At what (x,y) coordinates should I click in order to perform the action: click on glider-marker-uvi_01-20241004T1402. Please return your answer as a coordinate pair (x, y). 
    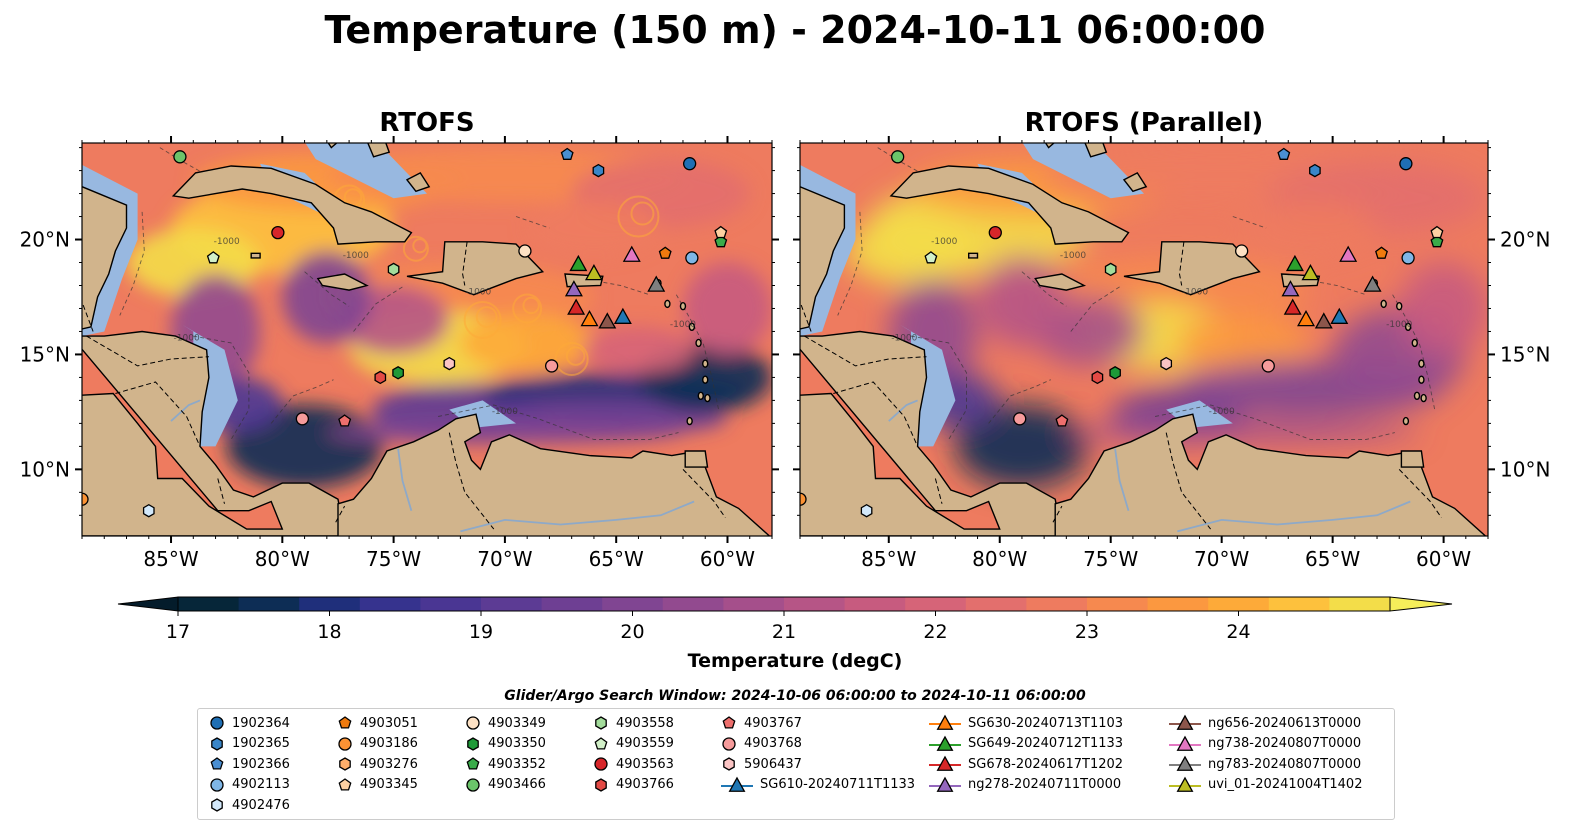
    Looking at the image, I should click on (593, 272).